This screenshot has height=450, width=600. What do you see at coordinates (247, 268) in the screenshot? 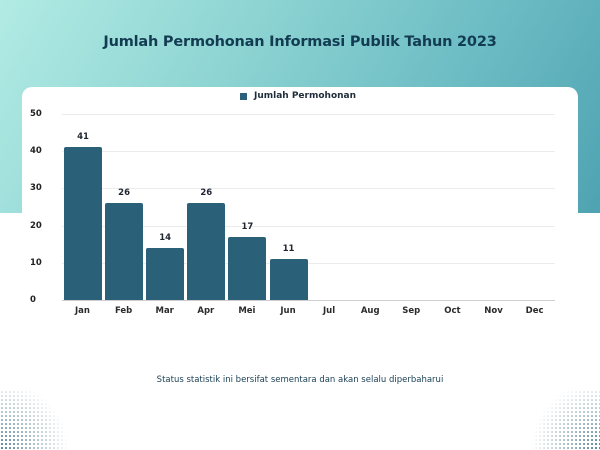
I see `bar-mei` at bounding box center [247, 268].